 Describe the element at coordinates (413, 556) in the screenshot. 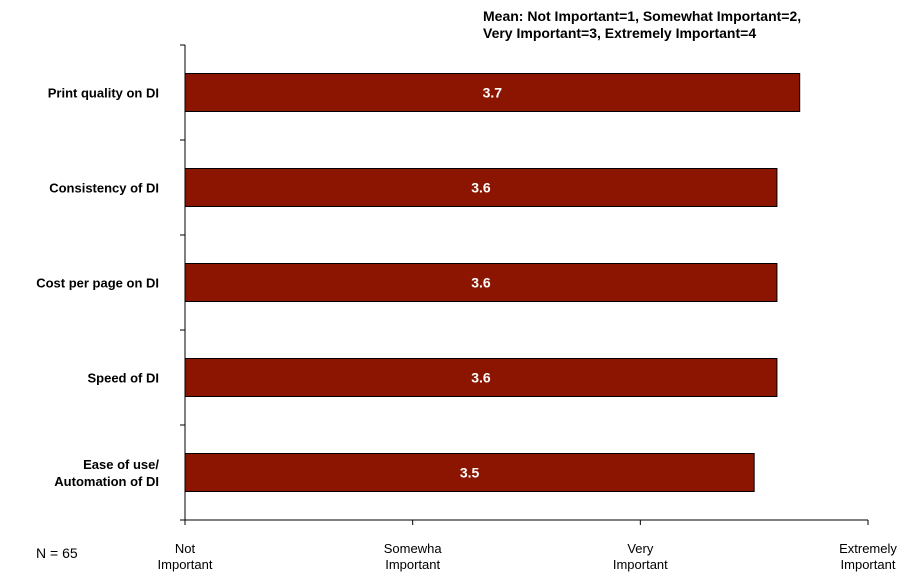

I see `x-tick-label: Somewha Important` at that location.